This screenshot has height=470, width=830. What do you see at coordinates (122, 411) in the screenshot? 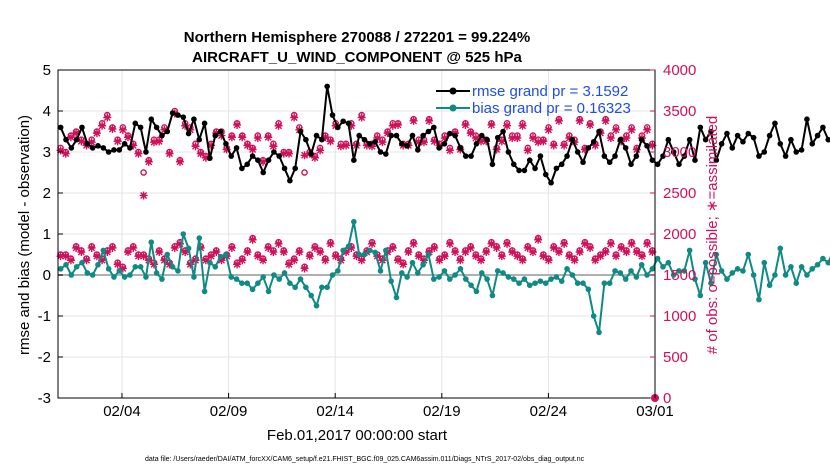
I see `tick-label-x: 02/04` at bounding box center [122, 411].